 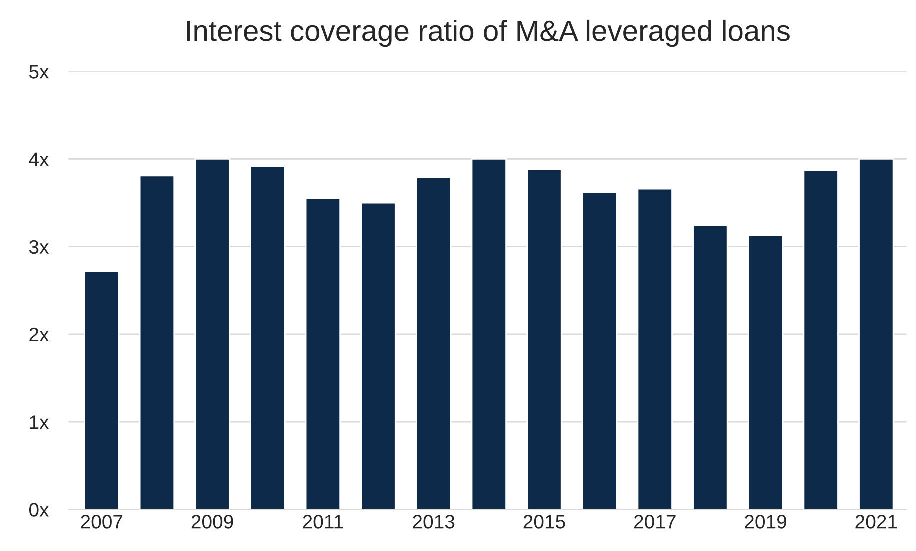 What do you see at coordinates (39, 510) in the screenshot?
I see `y-tick-label: 0x` at bounding box center [39, 510].